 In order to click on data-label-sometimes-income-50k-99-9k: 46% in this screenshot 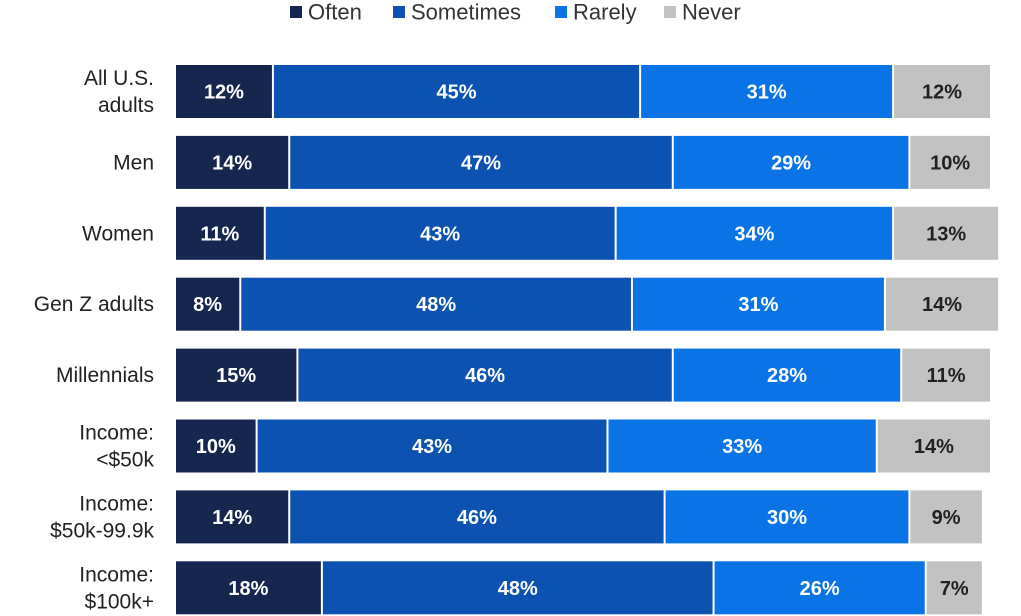, I will do `click(477, 518)`.